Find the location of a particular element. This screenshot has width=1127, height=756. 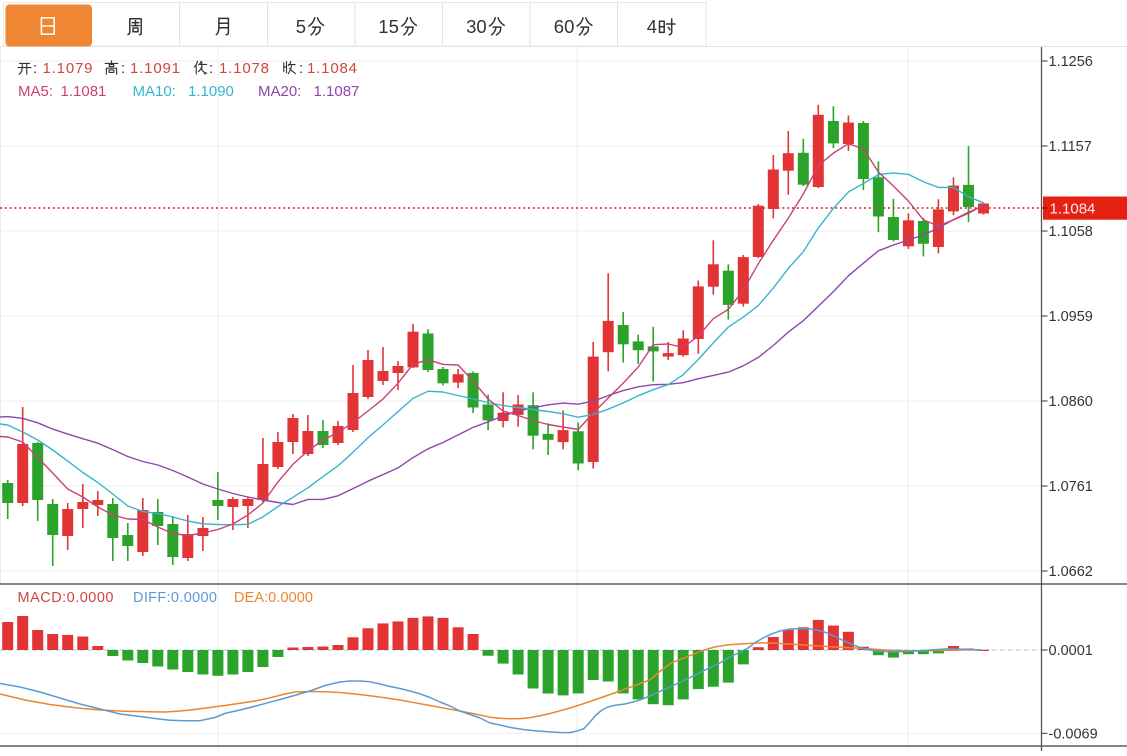

svg-text: 1.0959 is located at coordinates (1071, 317).